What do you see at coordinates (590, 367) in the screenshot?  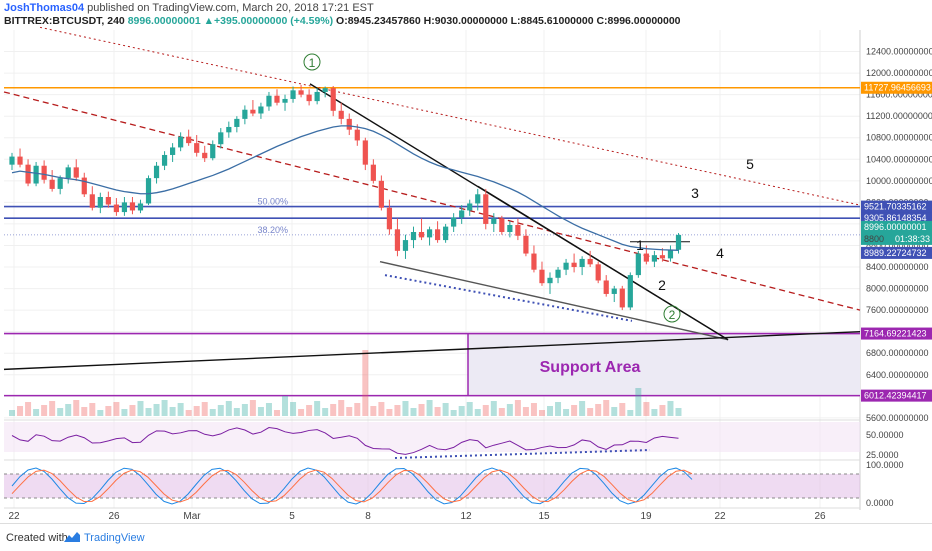 I see `support-area-label: Support Area` at bounding box center [590, 367].